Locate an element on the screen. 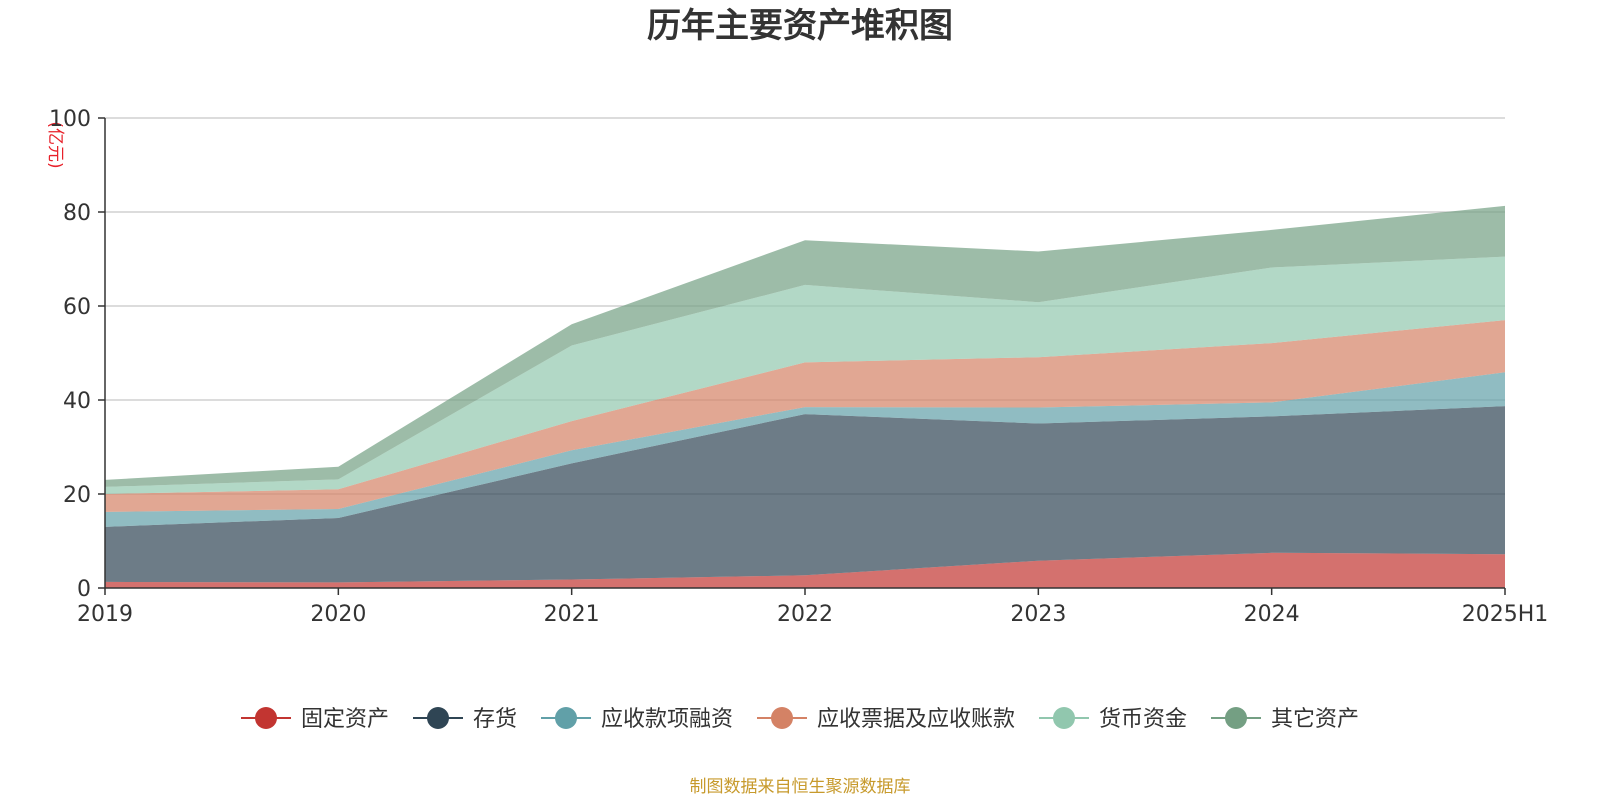  legend-label: 存货 is located at coordinates (495, 719).